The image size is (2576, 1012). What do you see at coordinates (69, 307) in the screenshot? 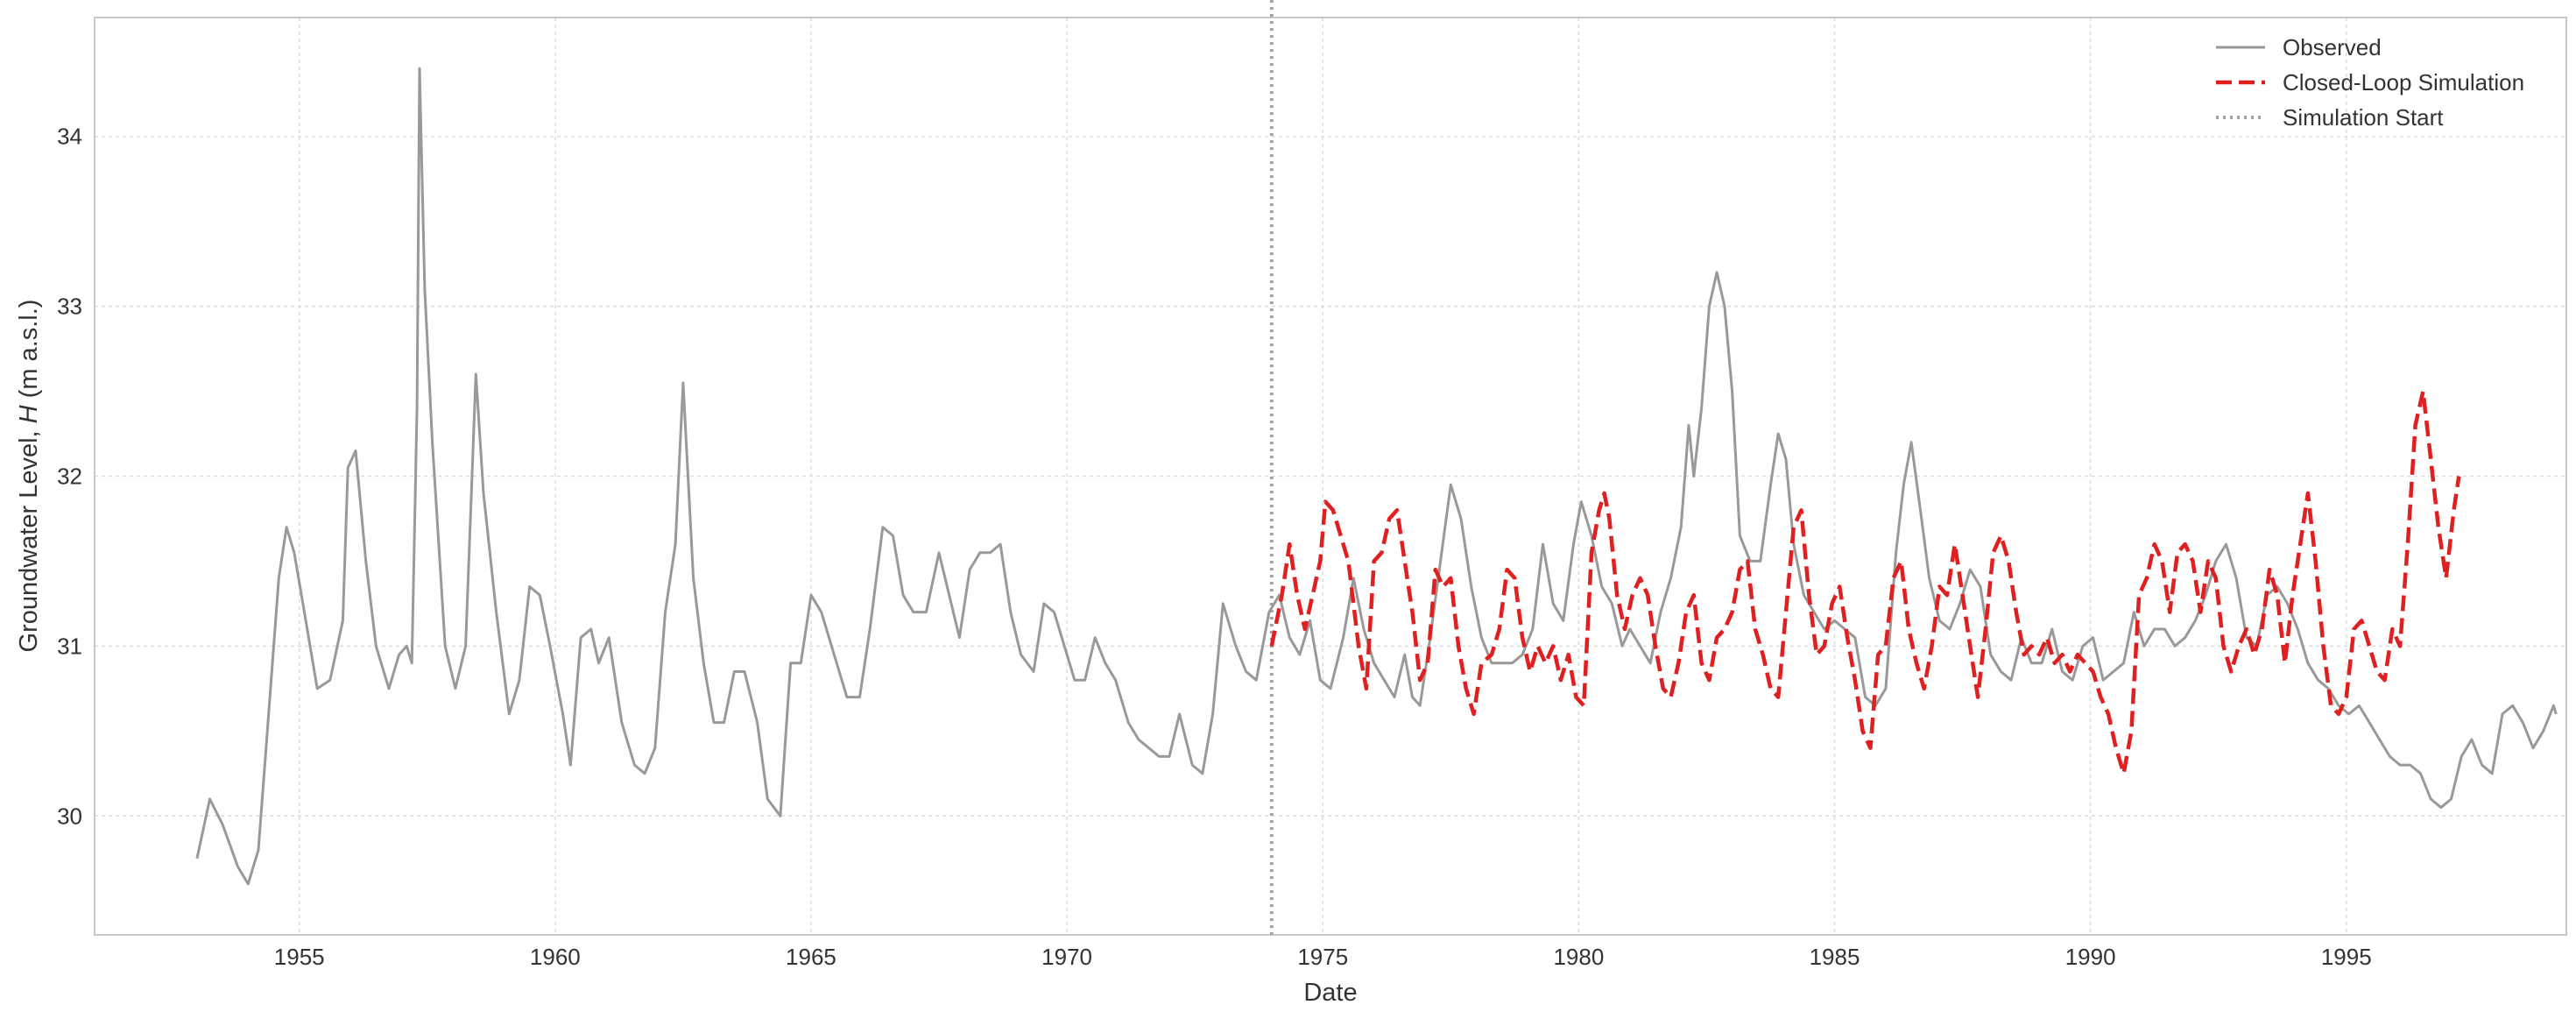
I see `y-tick-label: 33` at bounding box center [69, 307].